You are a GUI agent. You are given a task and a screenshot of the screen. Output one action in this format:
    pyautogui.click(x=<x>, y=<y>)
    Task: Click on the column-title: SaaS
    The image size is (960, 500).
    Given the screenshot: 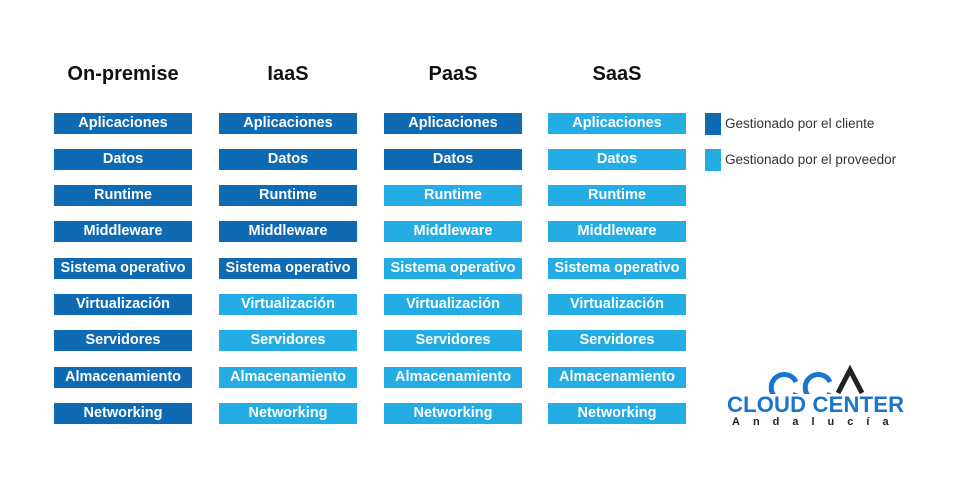 What is the action you would take?
    pyautogui.click(x=617, y=74)
    